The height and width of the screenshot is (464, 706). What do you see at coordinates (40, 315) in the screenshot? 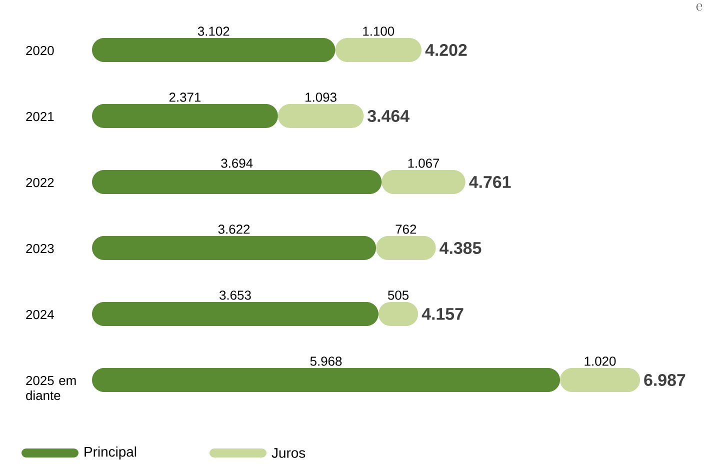
I see `y-tick-label: 2024` at bounding box center [40, 315].